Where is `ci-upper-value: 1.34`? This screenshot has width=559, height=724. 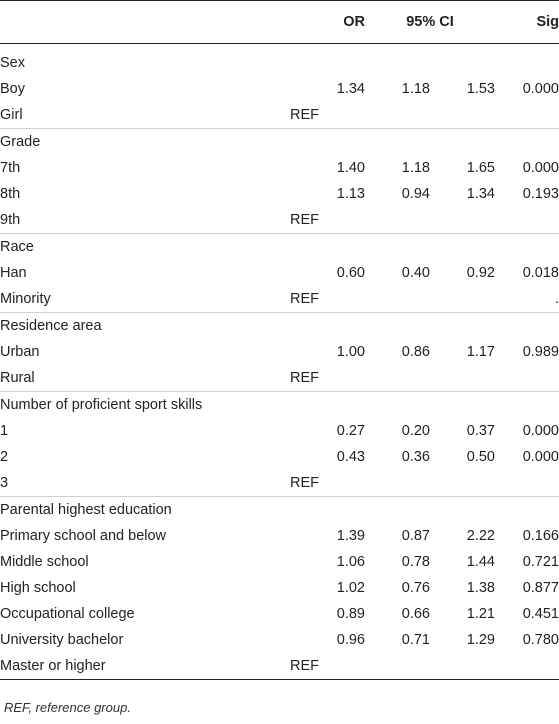
ci-upper-value: 1.34 is located at coordinates (480, 194).